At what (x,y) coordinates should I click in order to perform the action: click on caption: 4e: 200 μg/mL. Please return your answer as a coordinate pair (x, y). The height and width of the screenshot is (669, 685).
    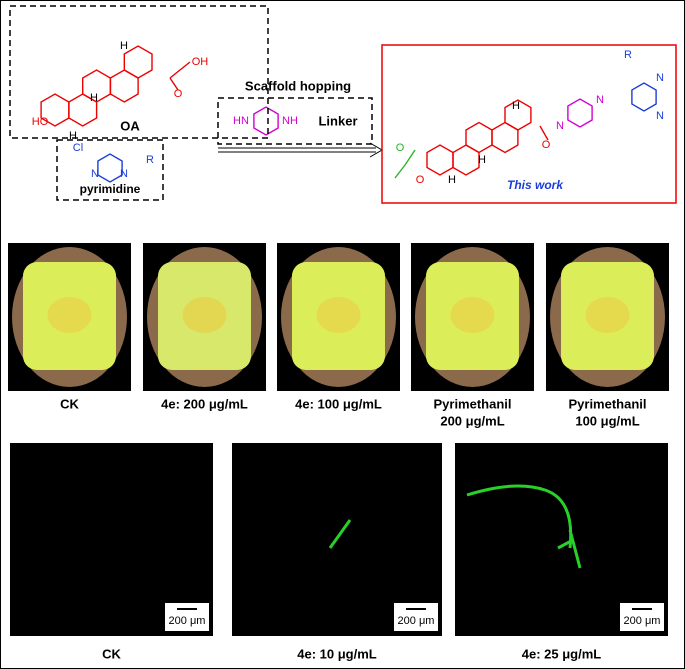
    Looking at the image, I should click on (204, 403).